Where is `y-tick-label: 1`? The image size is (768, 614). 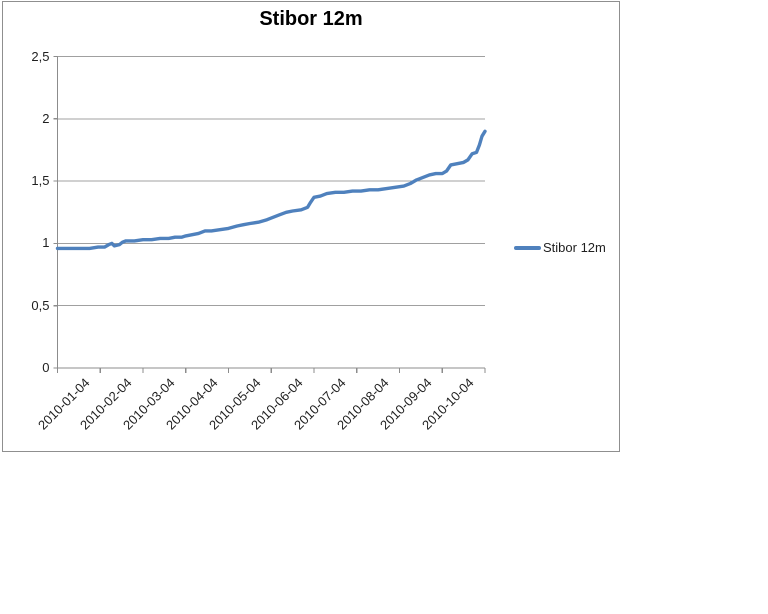 y-tick-label: 1 is located at coordinates (46, 243).